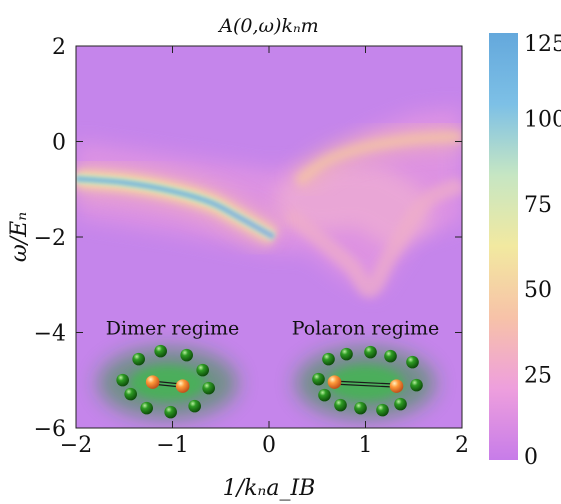  I want to click on repulsive-branch-core, so click(378, 159).